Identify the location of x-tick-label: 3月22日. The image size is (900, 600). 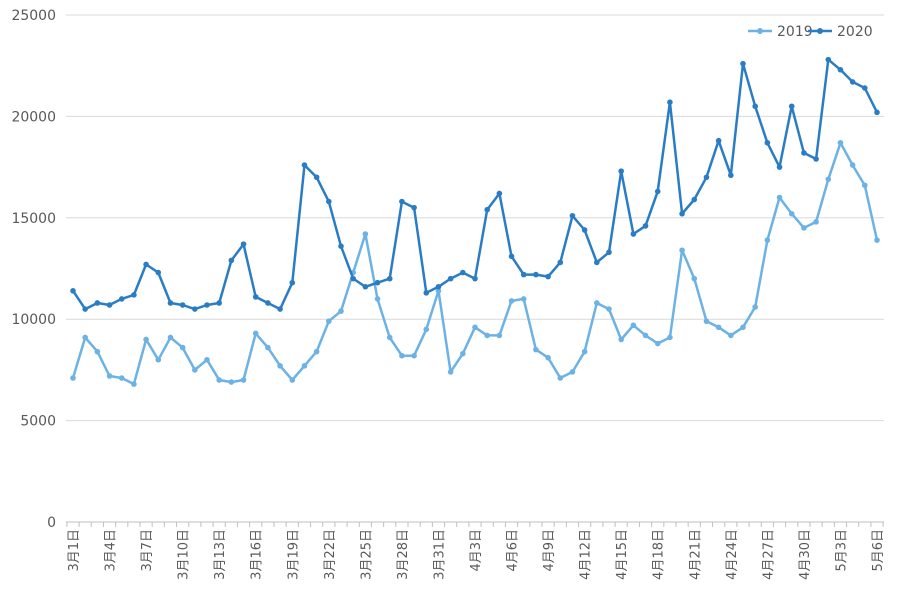
(330, 554).